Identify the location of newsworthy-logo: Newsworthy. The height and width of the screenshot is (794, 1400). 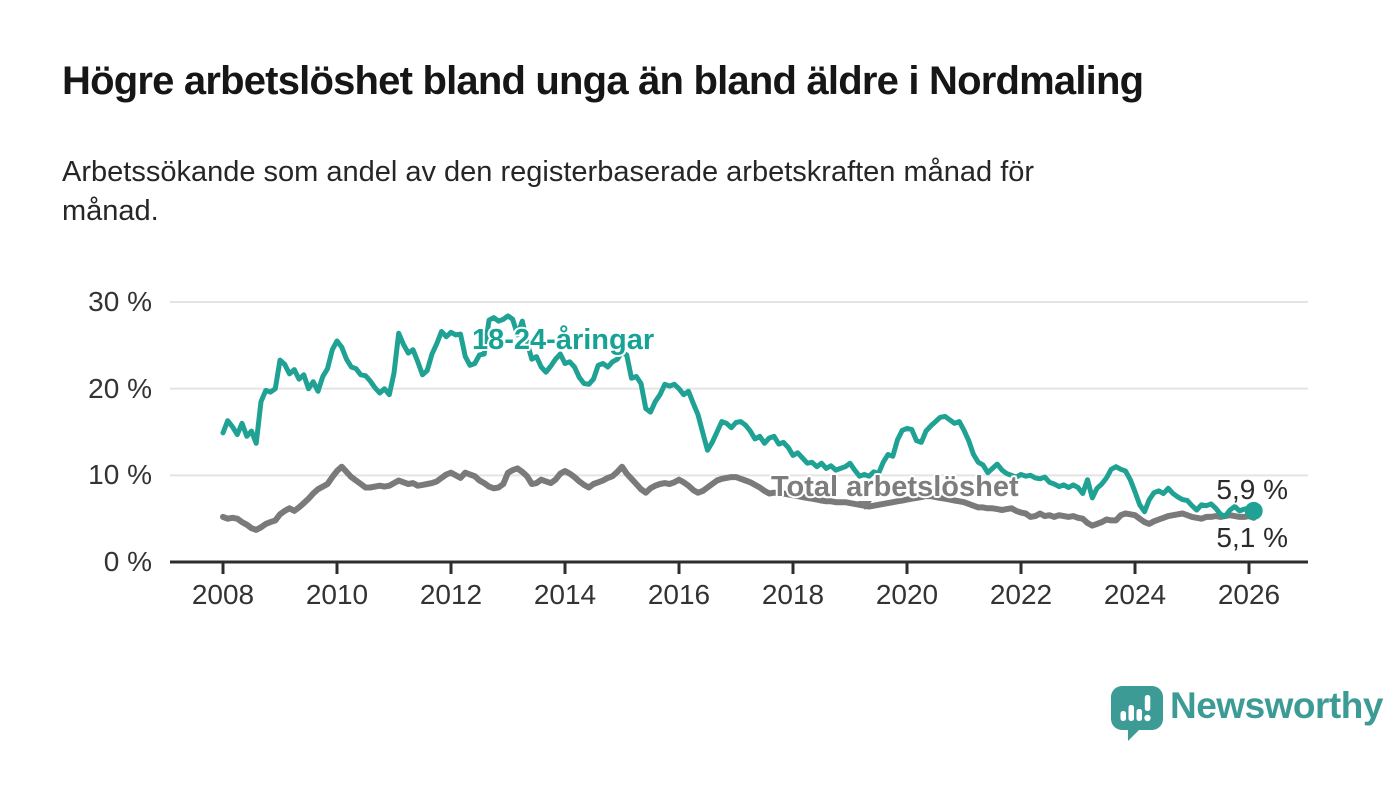
(1245, 713).